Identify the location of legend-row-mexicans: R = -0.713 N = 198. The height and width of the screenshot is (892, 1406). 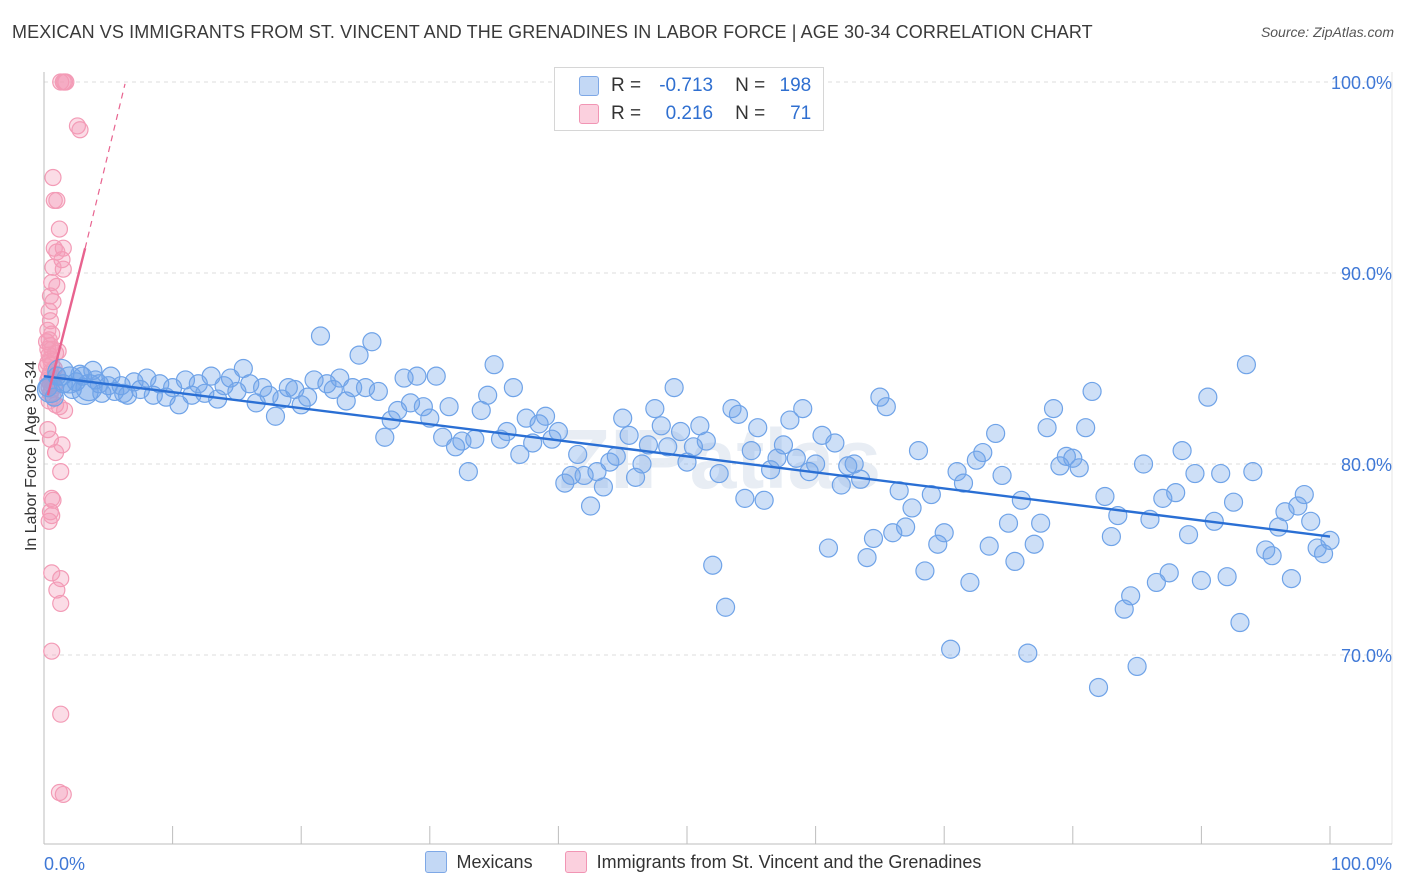
(683, 86).